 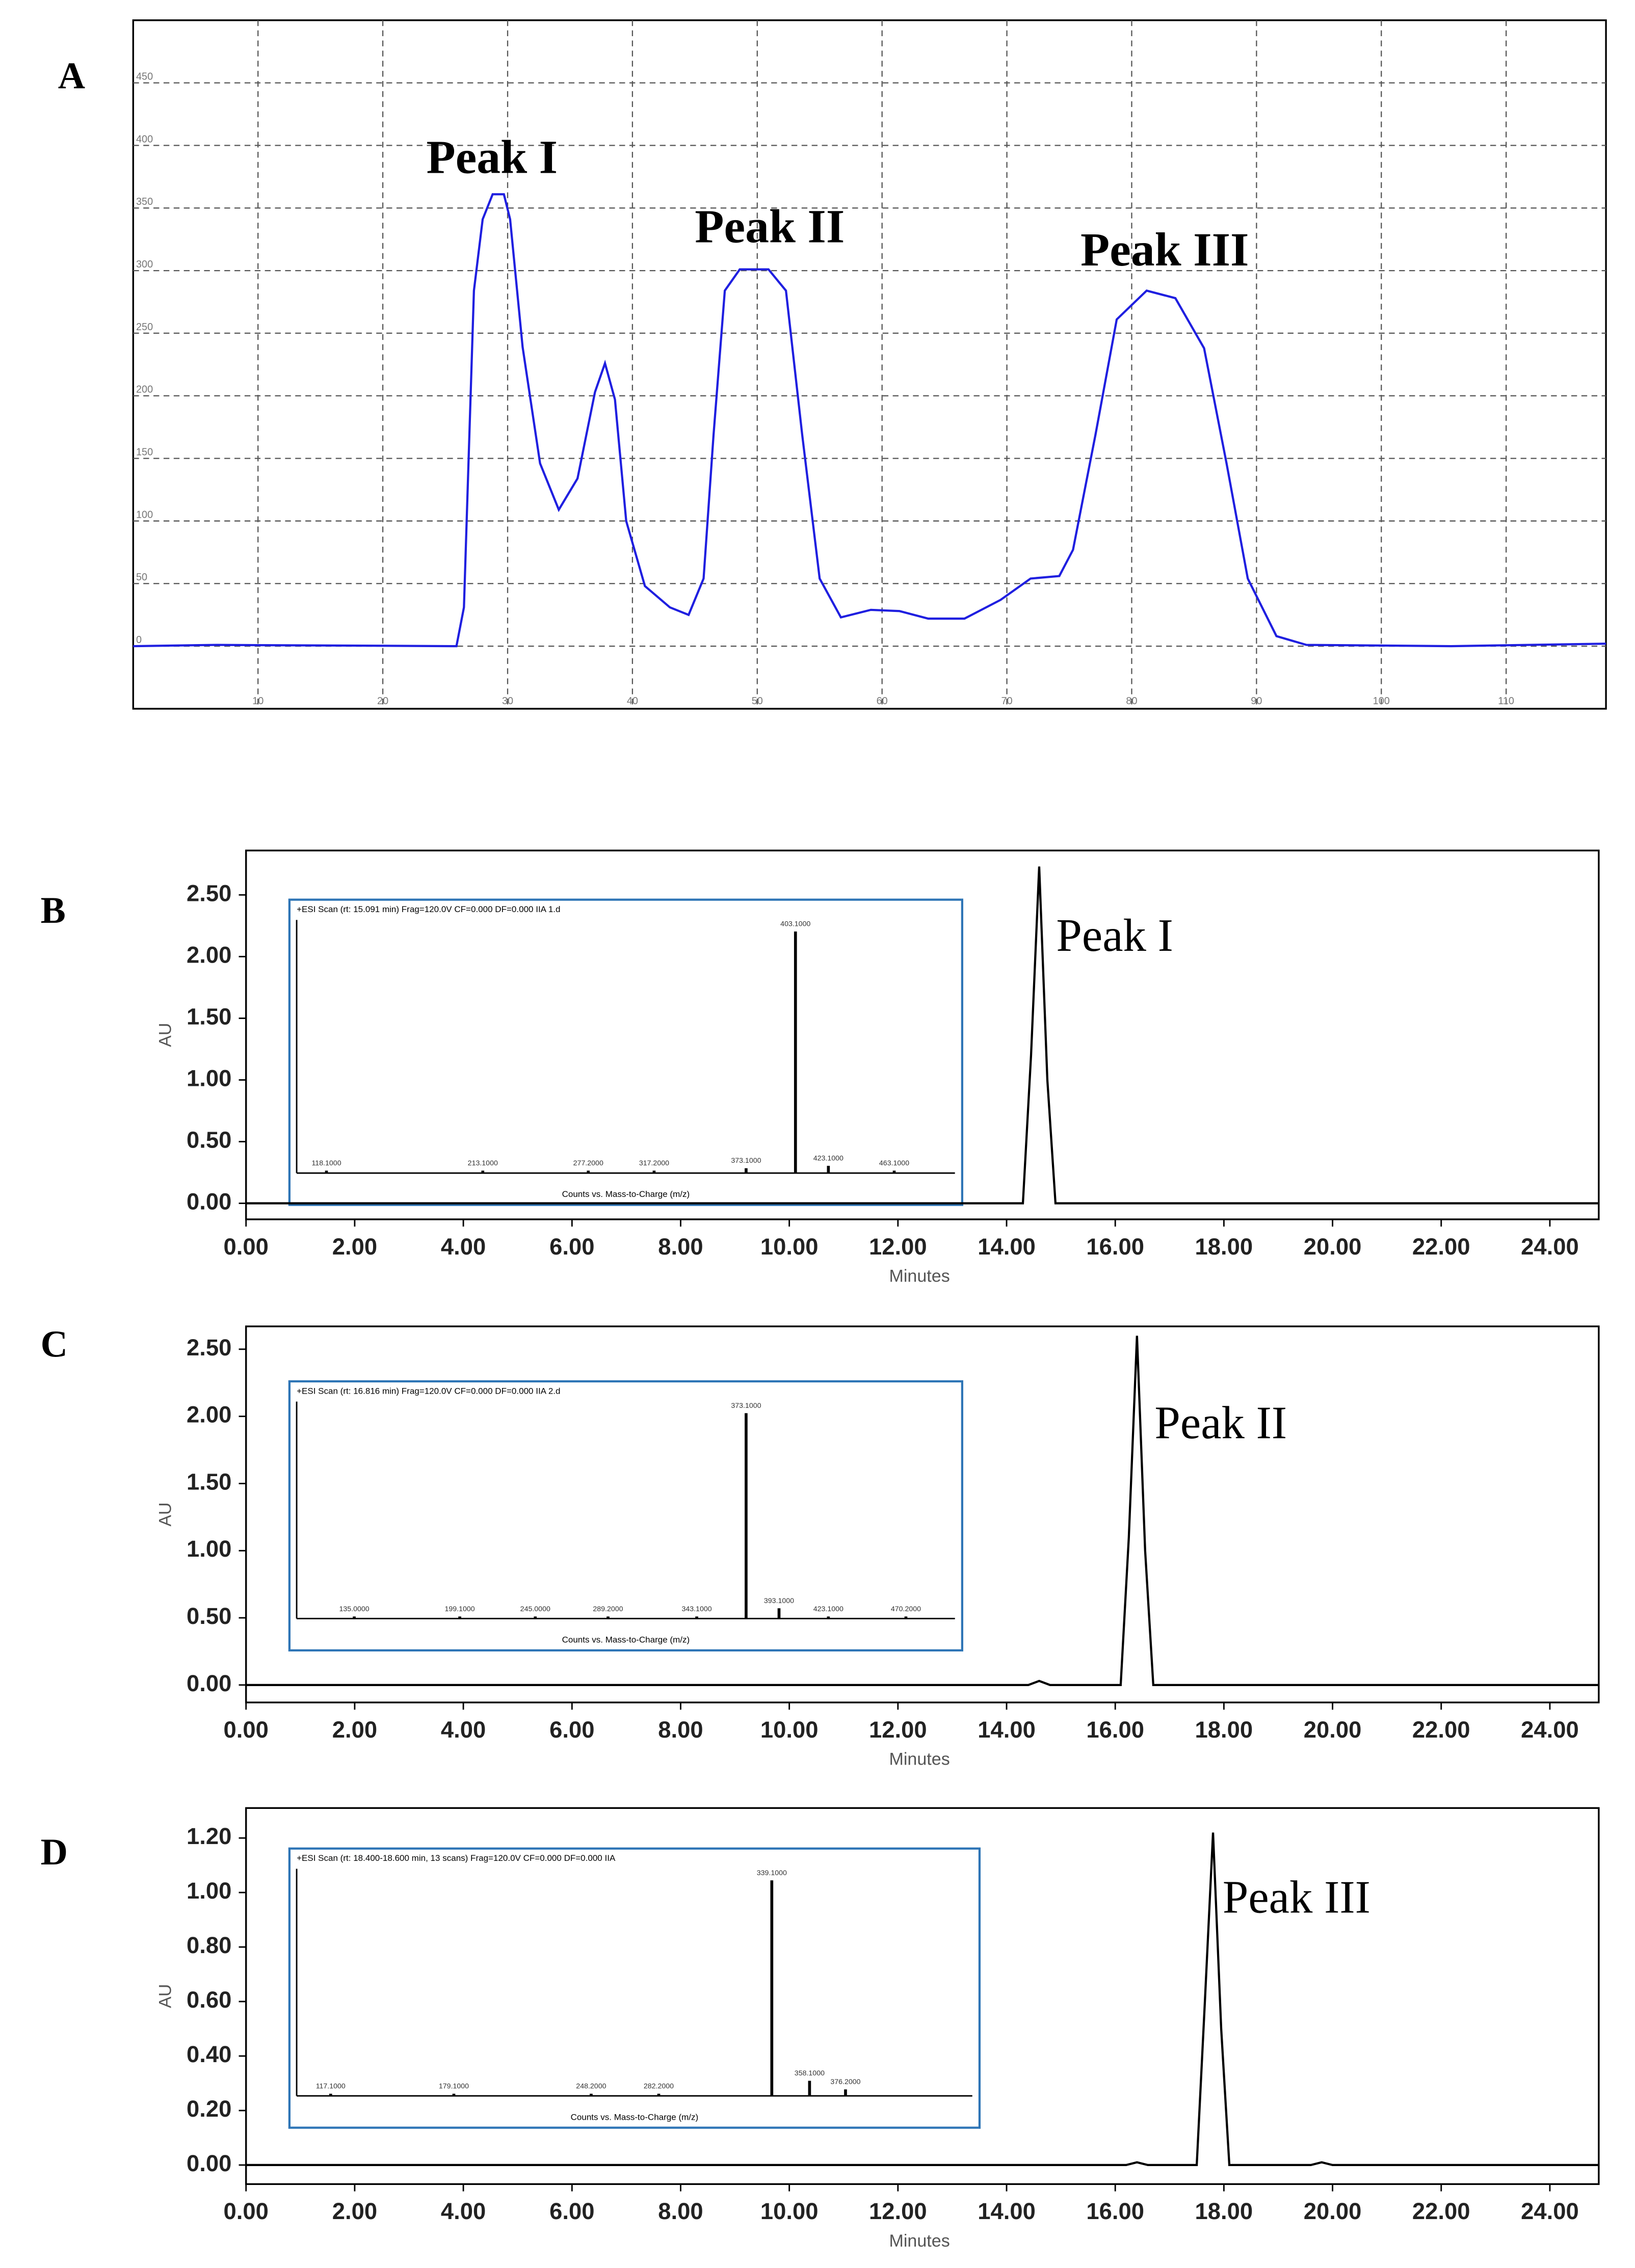 What do you see at coordinates (758, 702) in the screenshot?
I see `x-tick-label: 50` at bounding box center [758, 702].